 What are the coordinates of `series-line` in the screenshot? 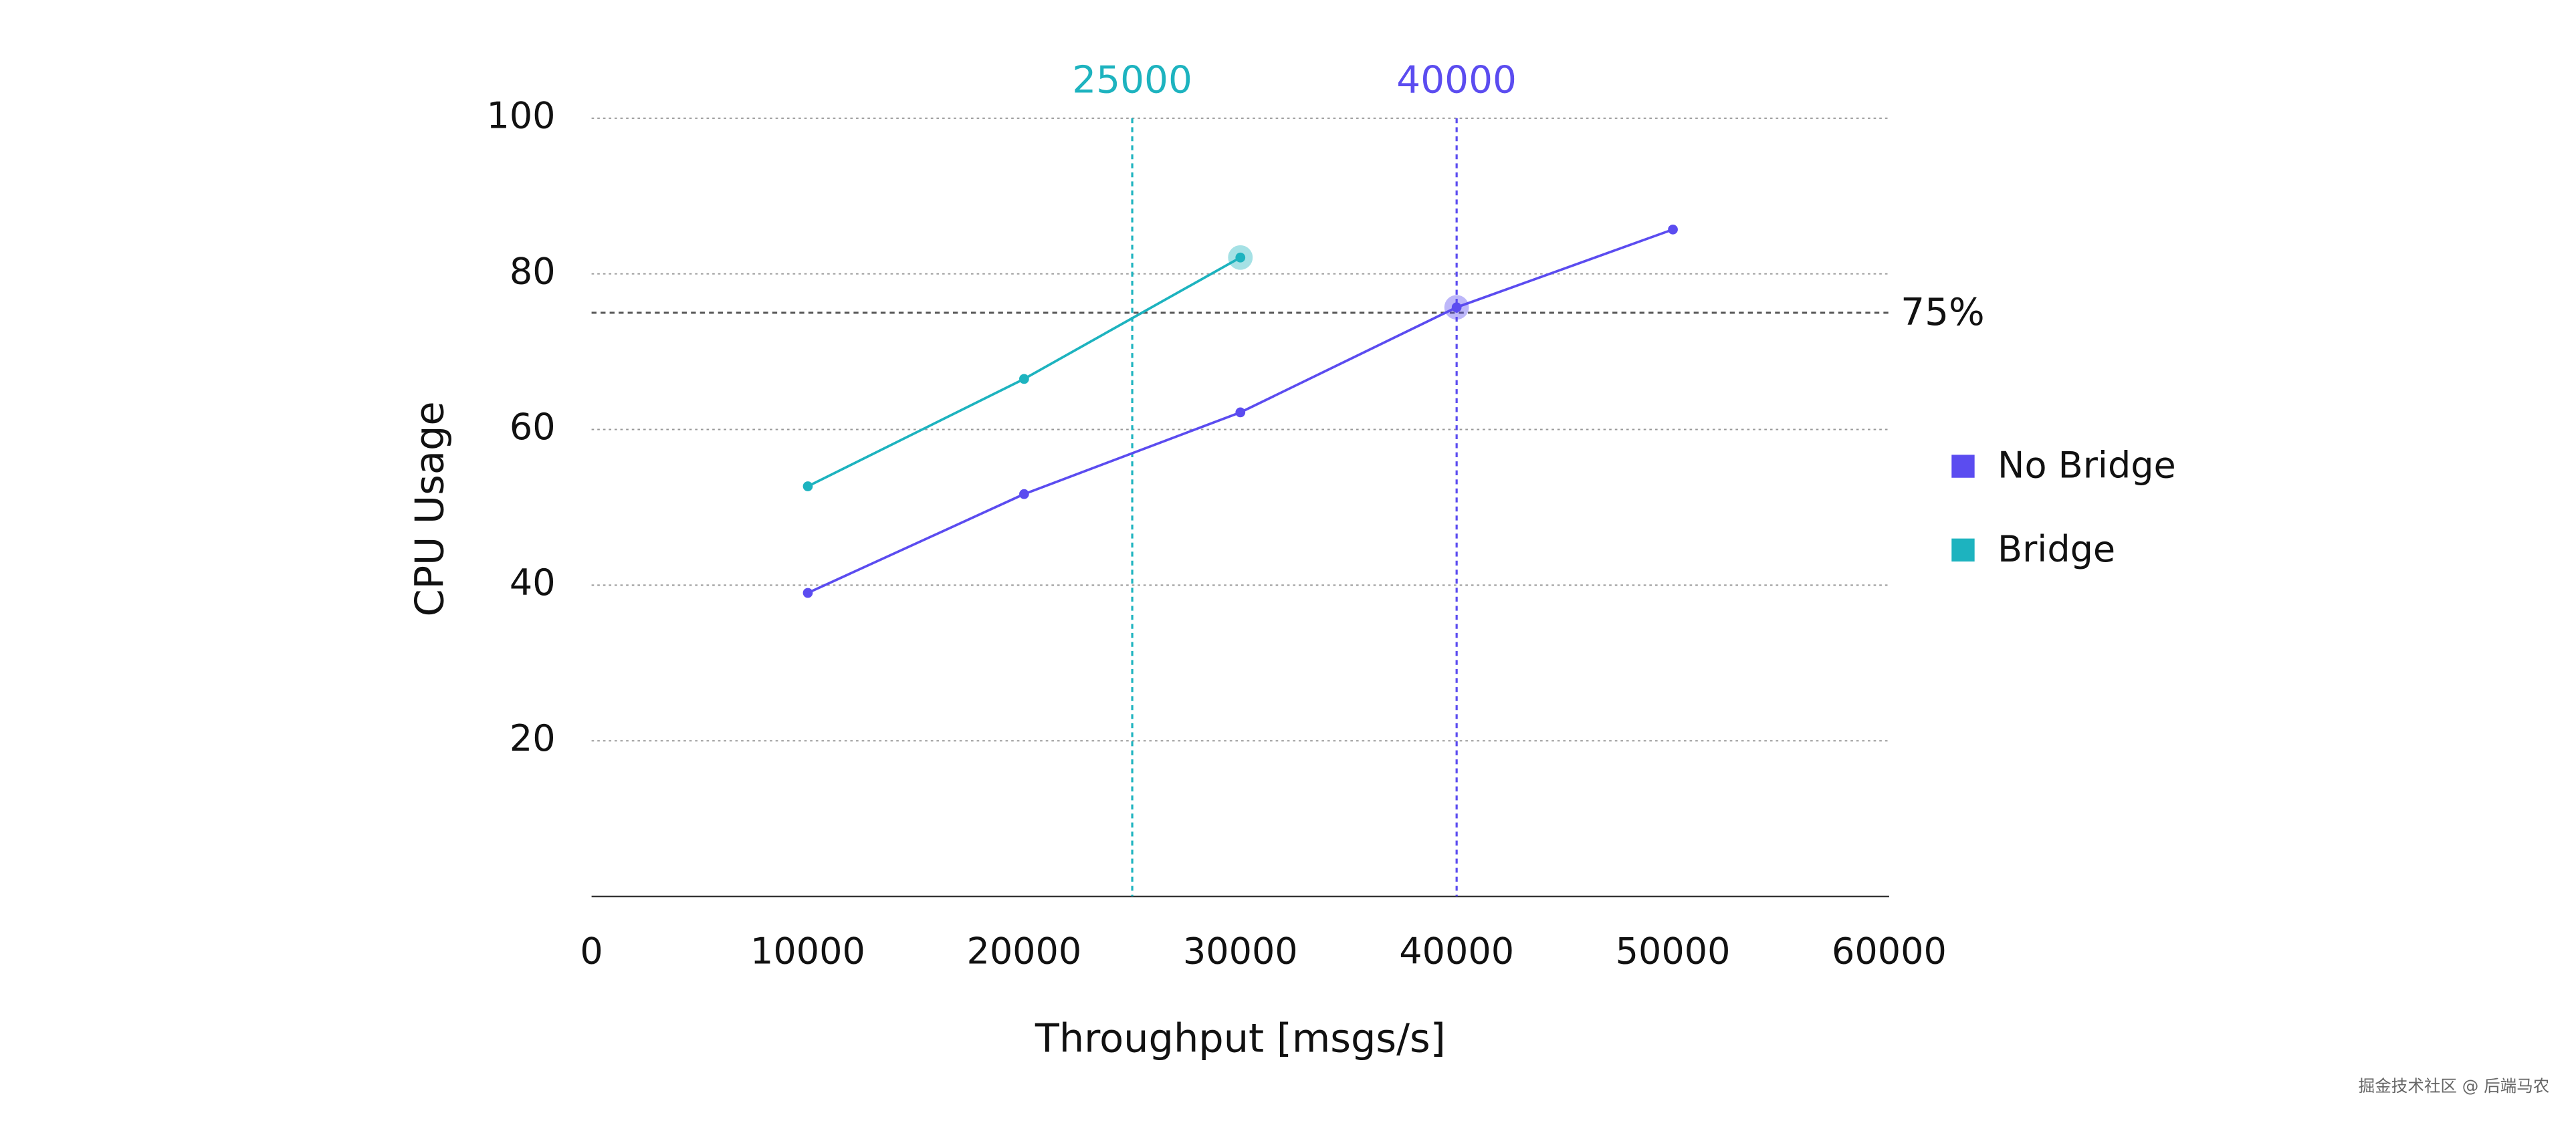 It's located at (1024, 372).